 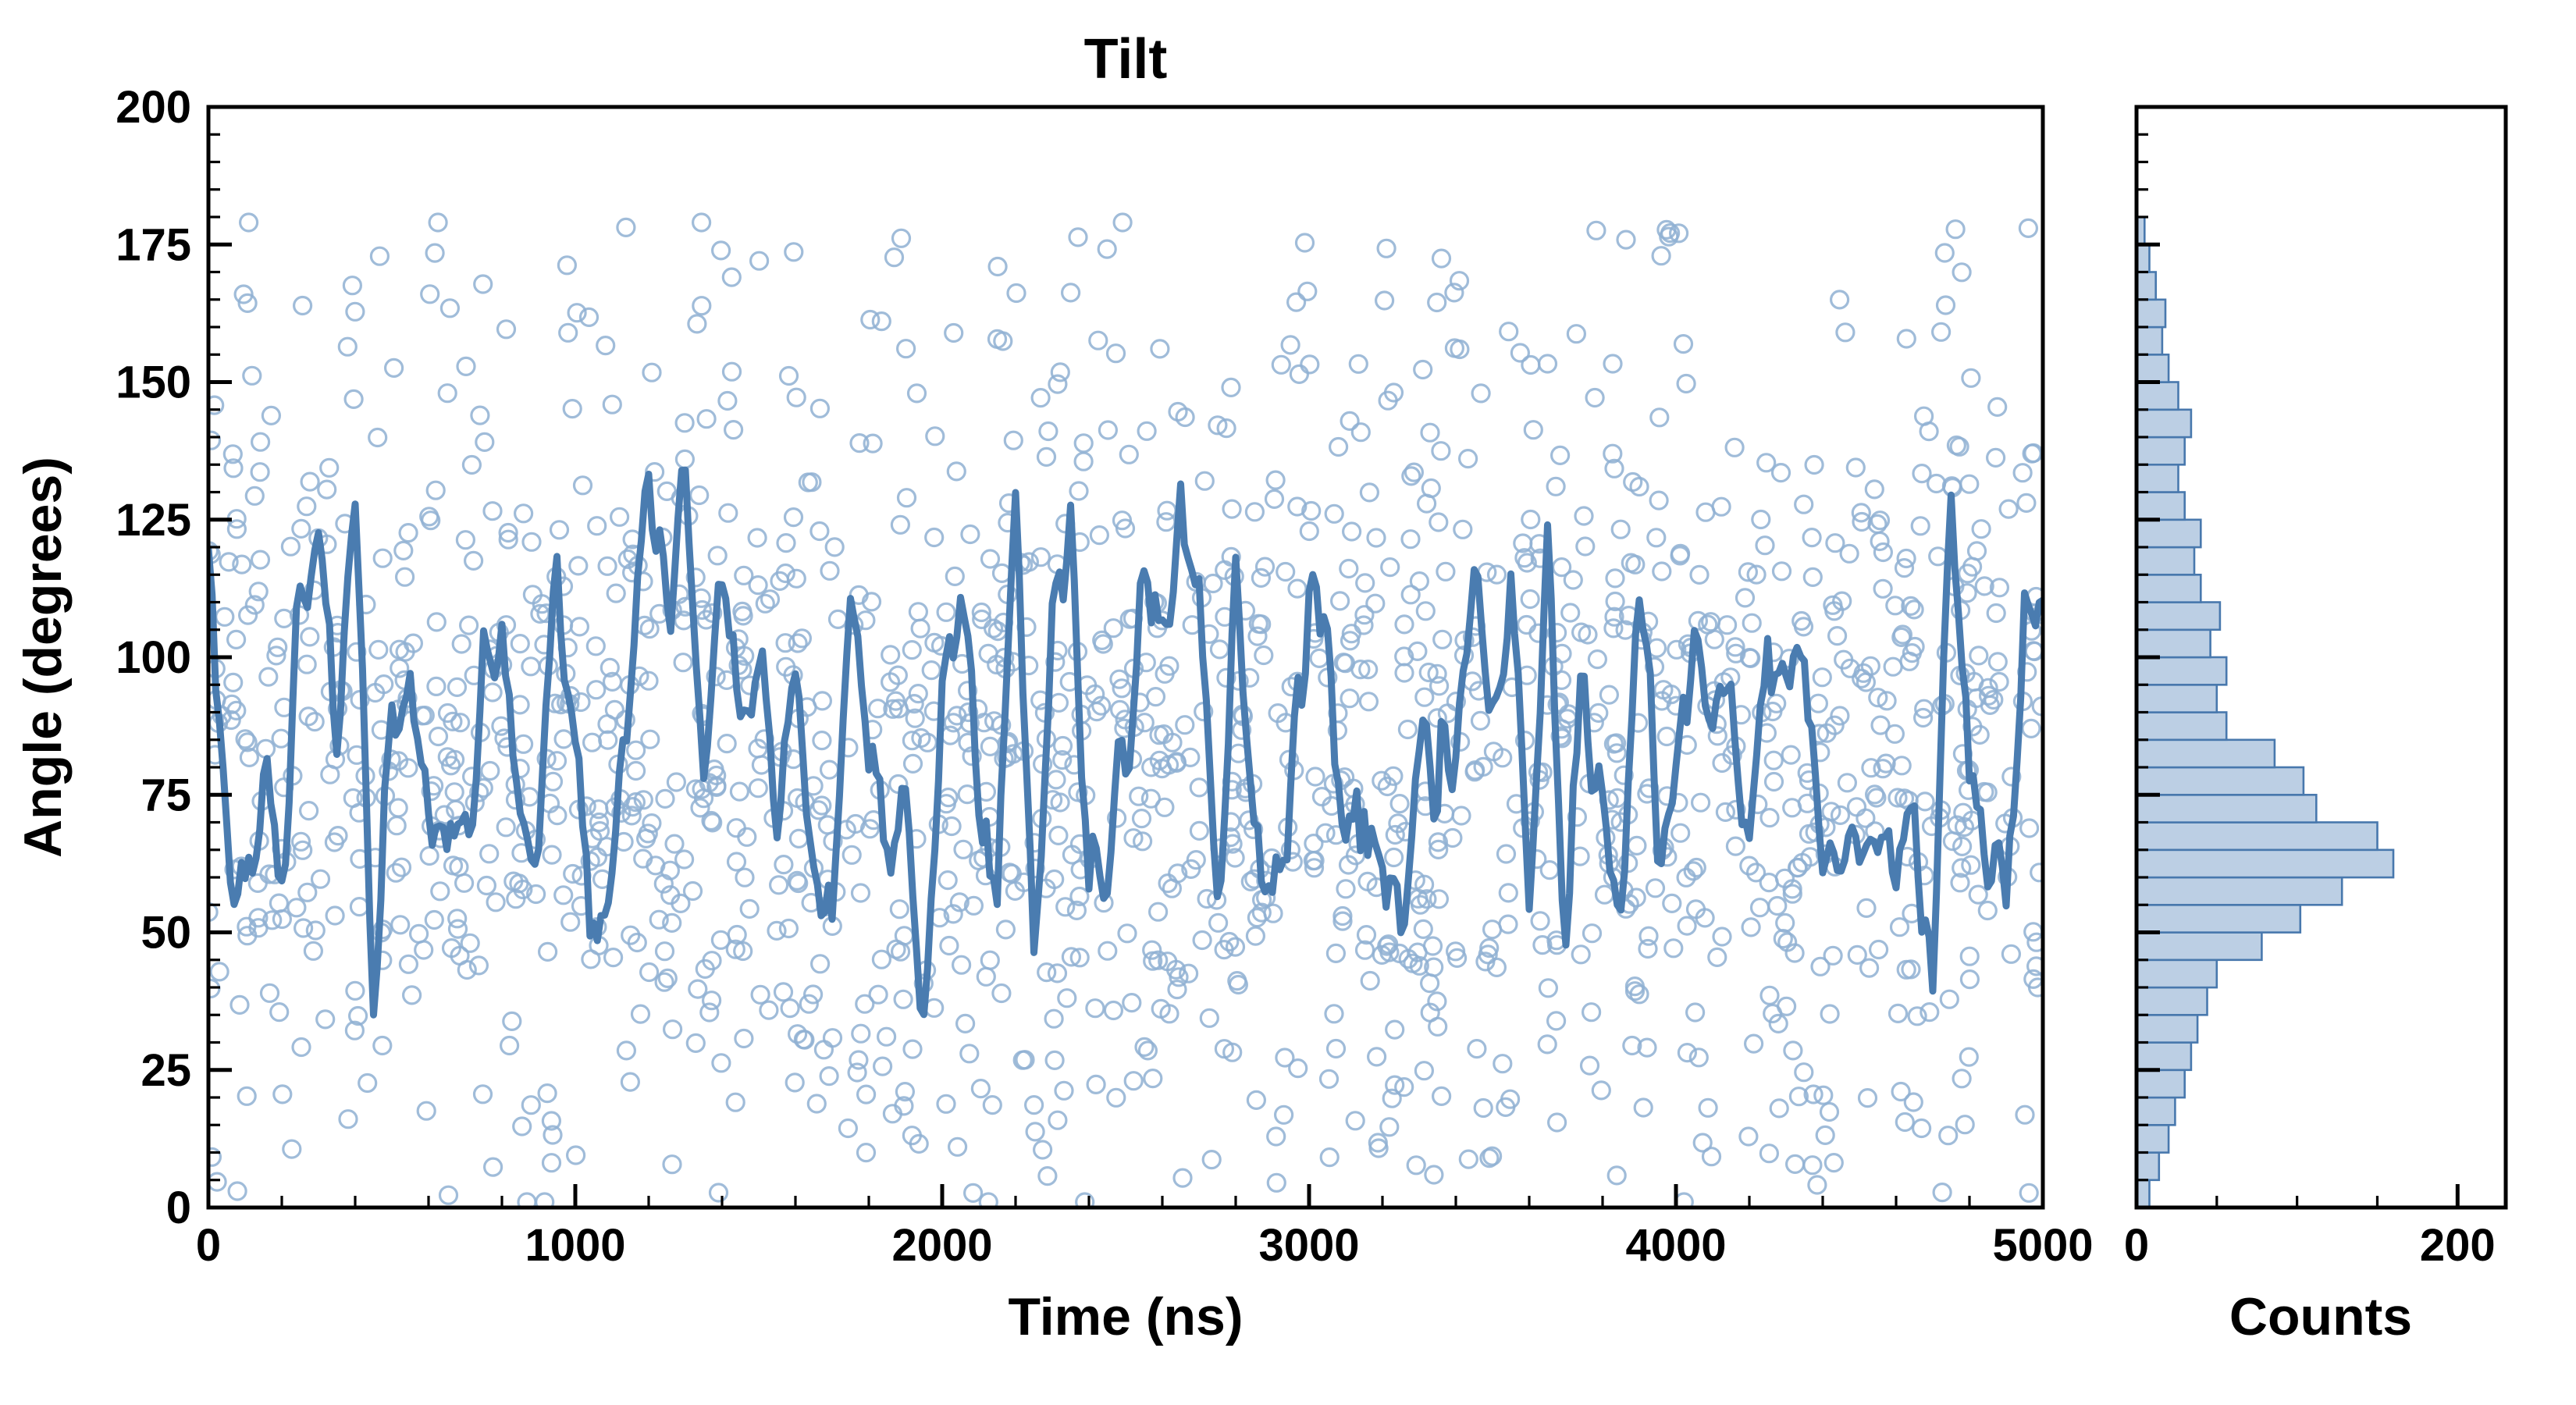 What do you see at coordinates (1126, 60) in the screenshot?
I see `chart-title: Tilt` at bounding box center [1126, 60].